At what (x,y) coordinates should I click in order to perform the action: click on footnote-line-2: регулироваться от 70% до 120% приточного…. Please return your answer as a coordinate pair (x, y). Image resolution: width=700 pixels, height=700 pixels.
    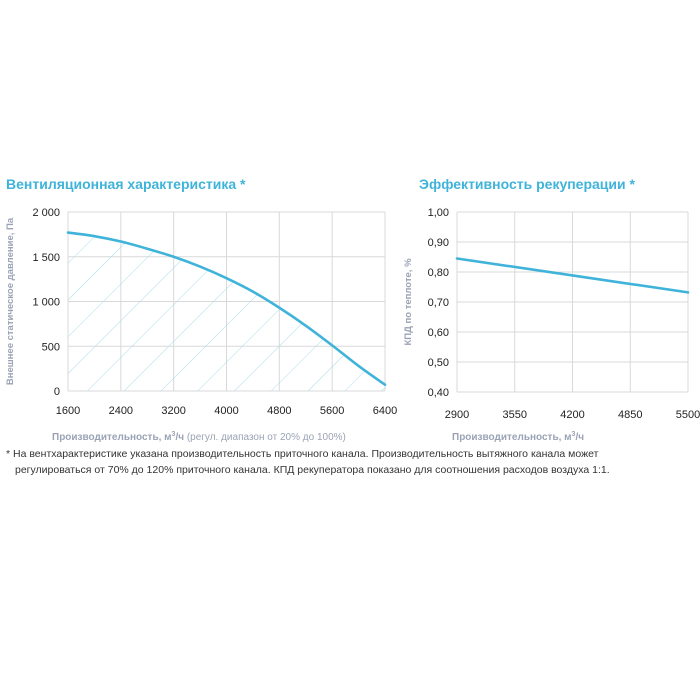
    Looking at the image, I should click on (312, 470).